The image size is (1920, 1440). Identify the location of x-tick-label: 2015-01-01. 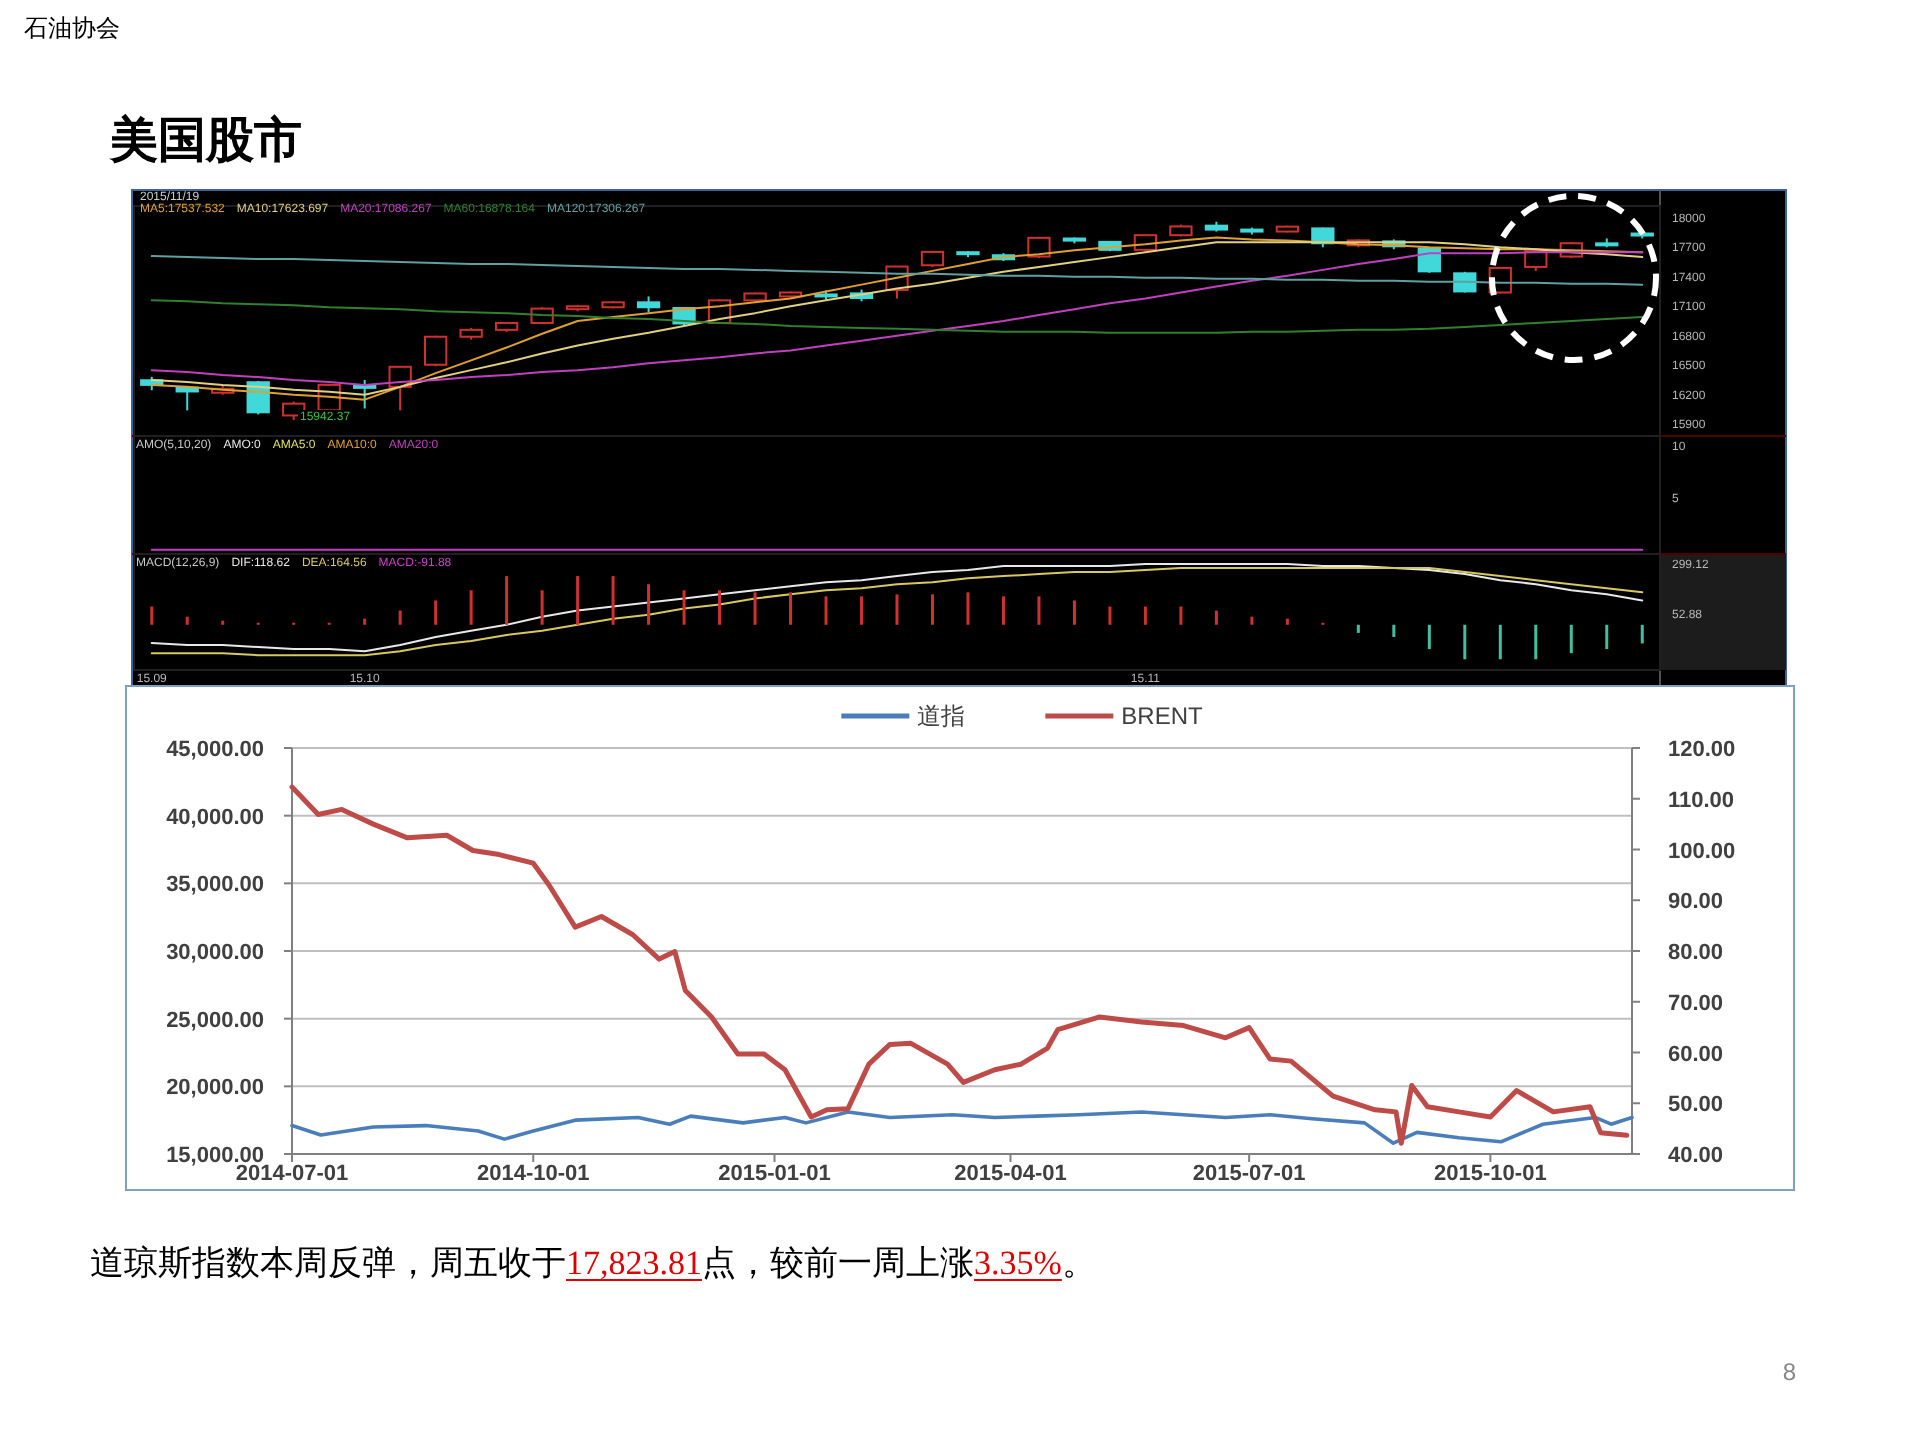
(774, 1174).